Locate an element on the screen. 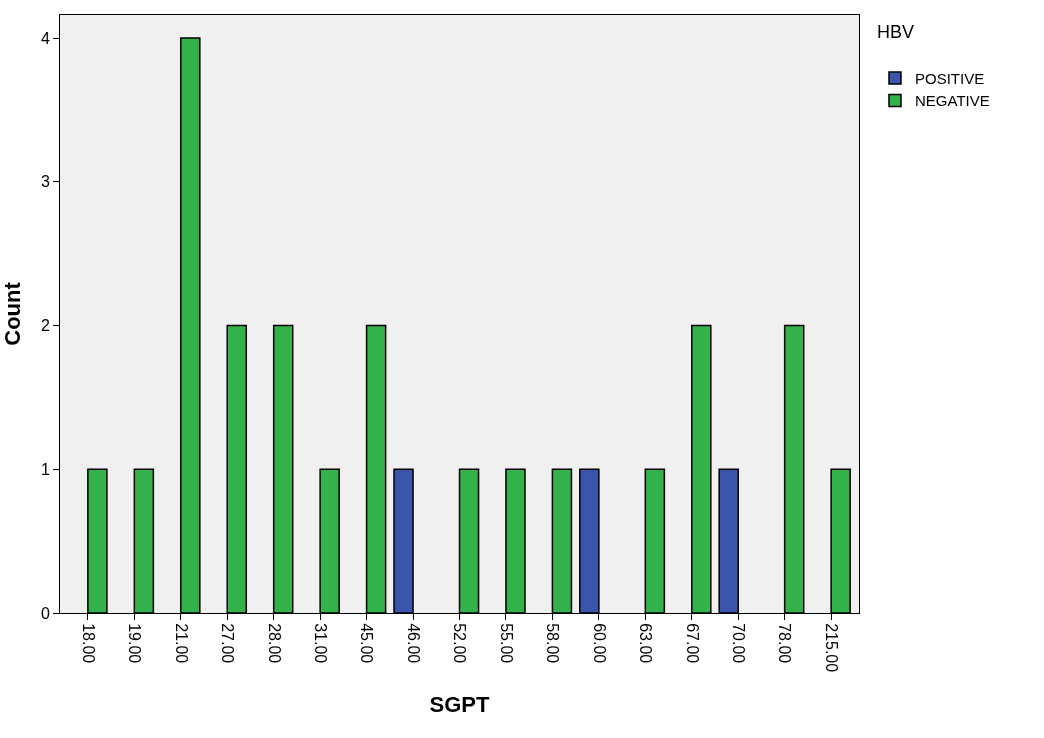 This screenshot has height=738, width=1044. legend-label: NEGATIVE is located at coordinates (952, 101).